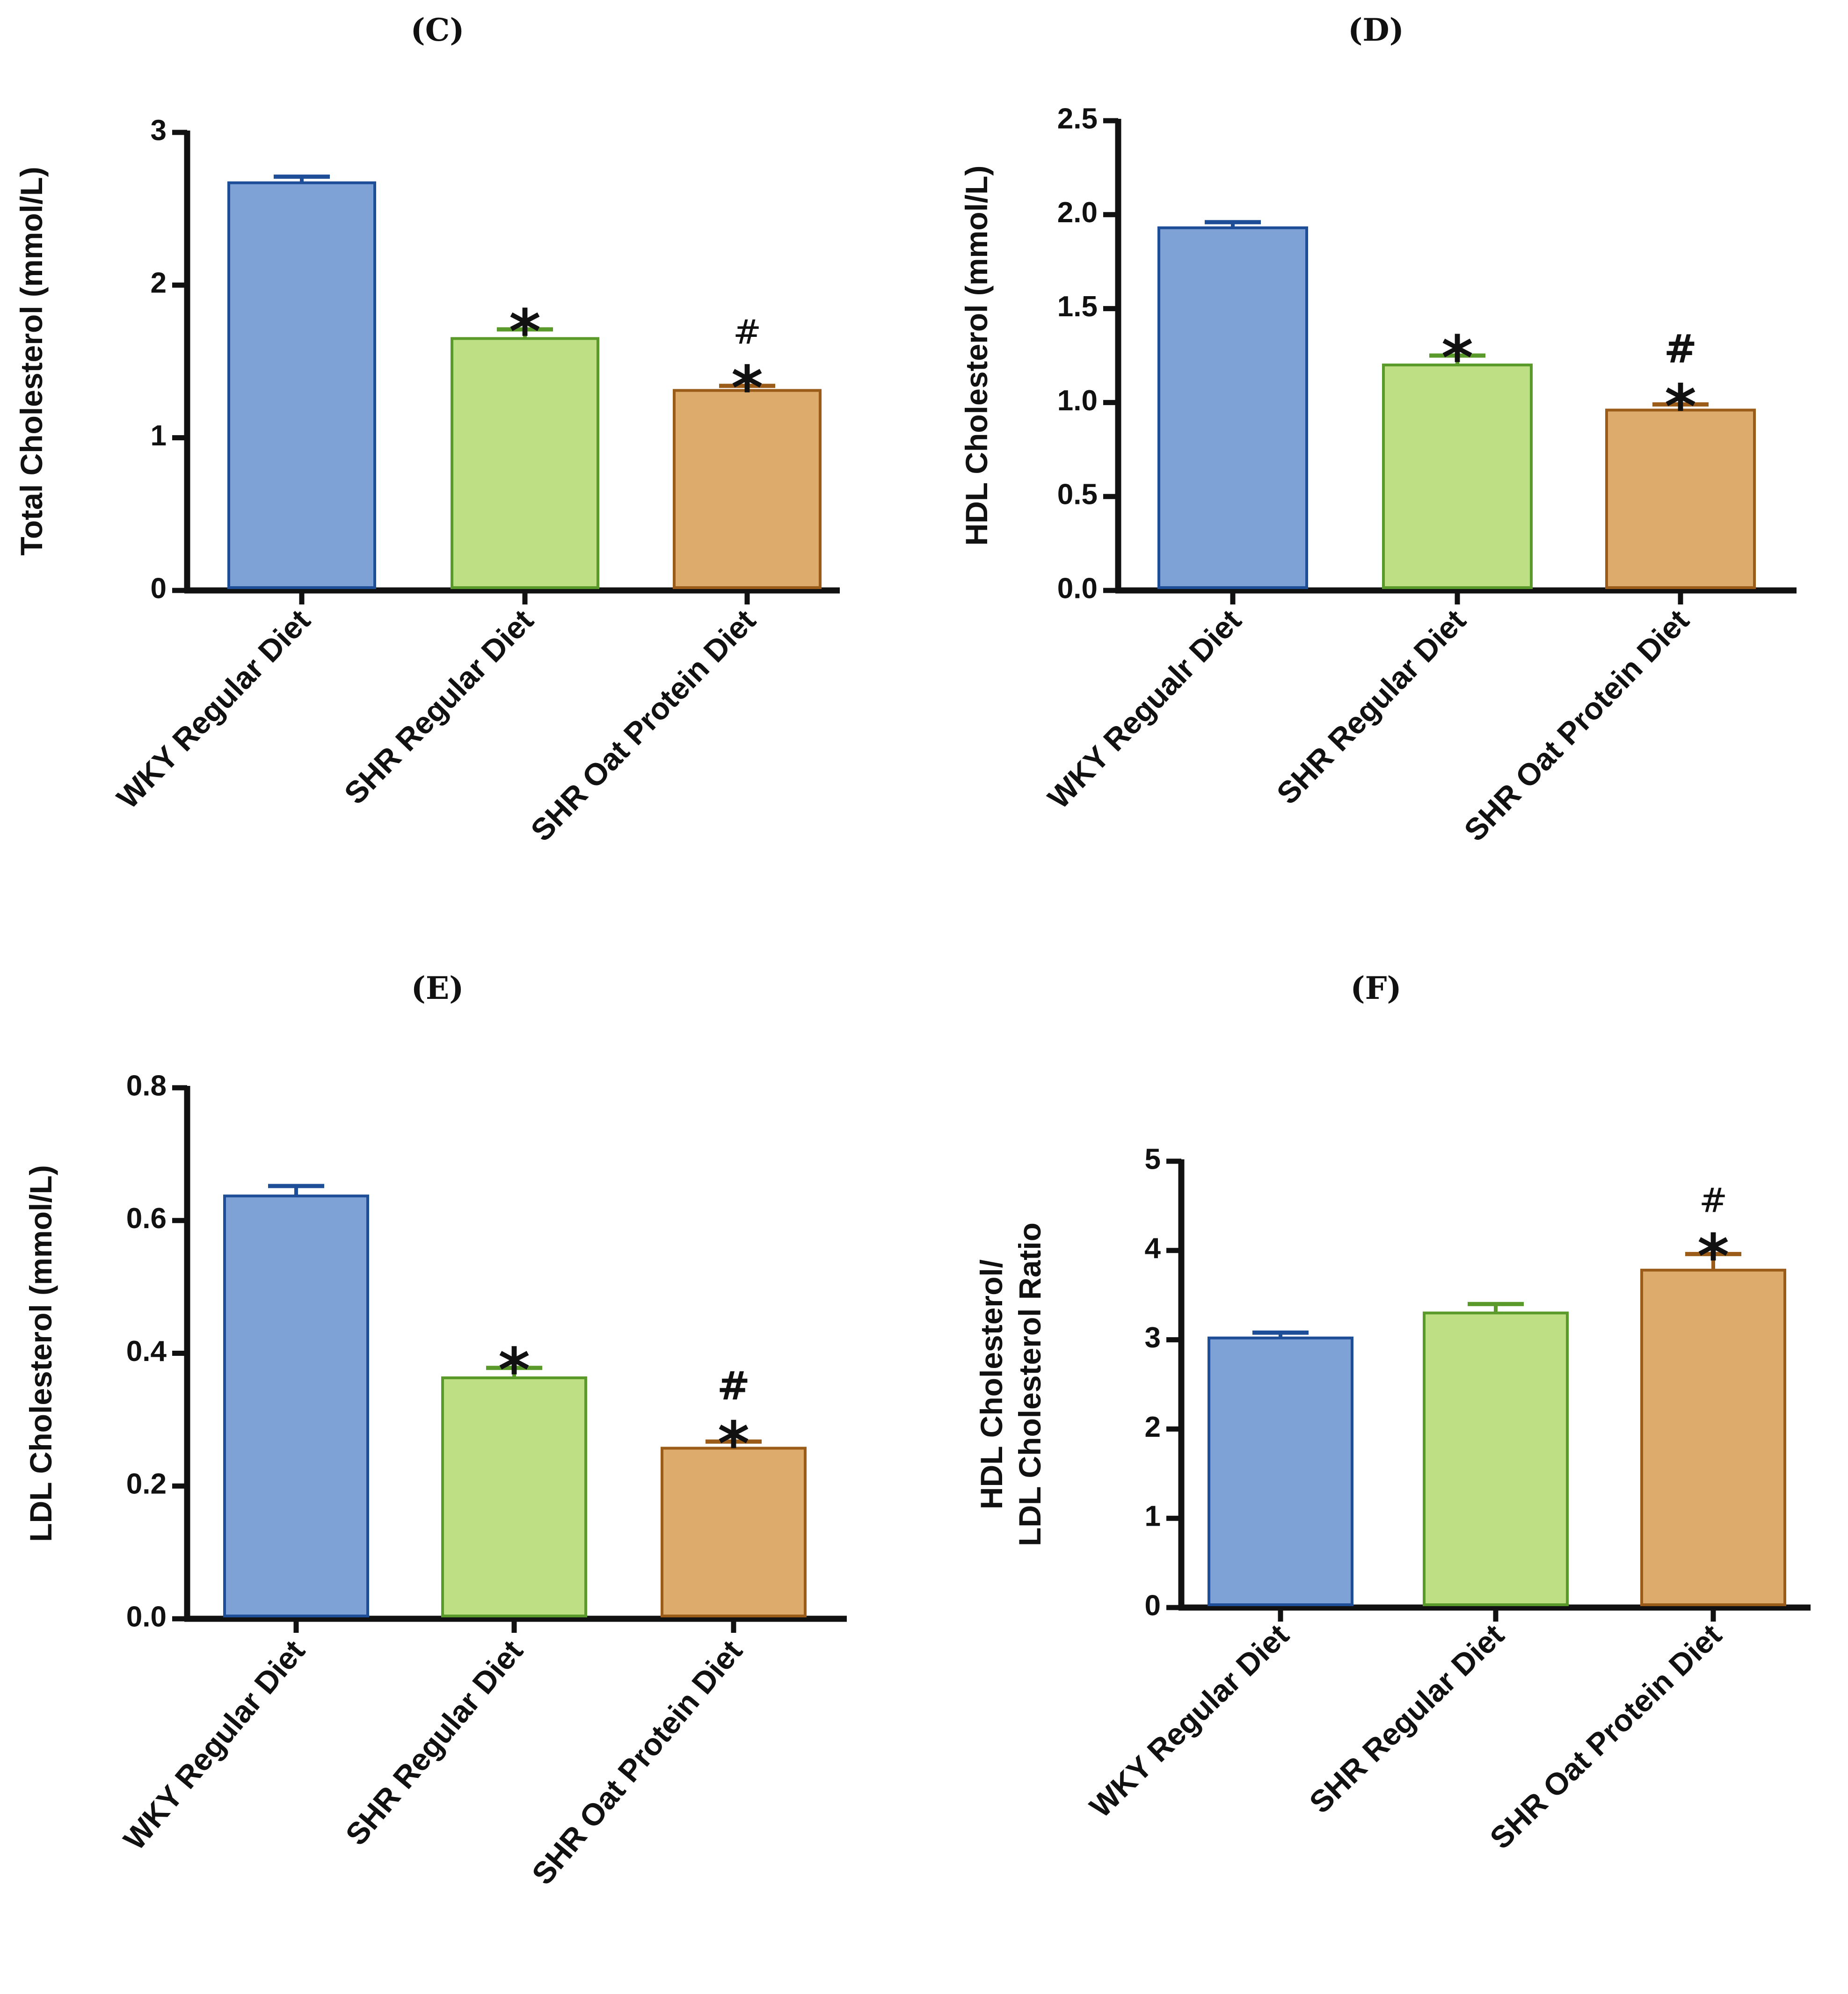 Image resolution: width=1848 pixels, height=1994 pixels. I want to click on y-tick-label: 0.4, so click(146, 1351).